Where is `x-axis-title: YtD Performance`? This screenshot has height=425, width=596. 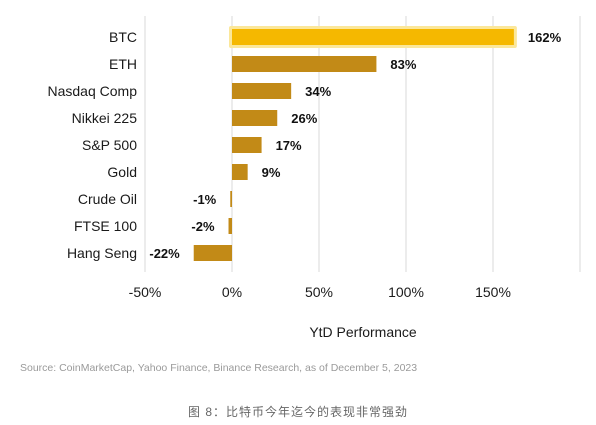 x-axis-title: YtD Performance is located at coordinates (363, 332).